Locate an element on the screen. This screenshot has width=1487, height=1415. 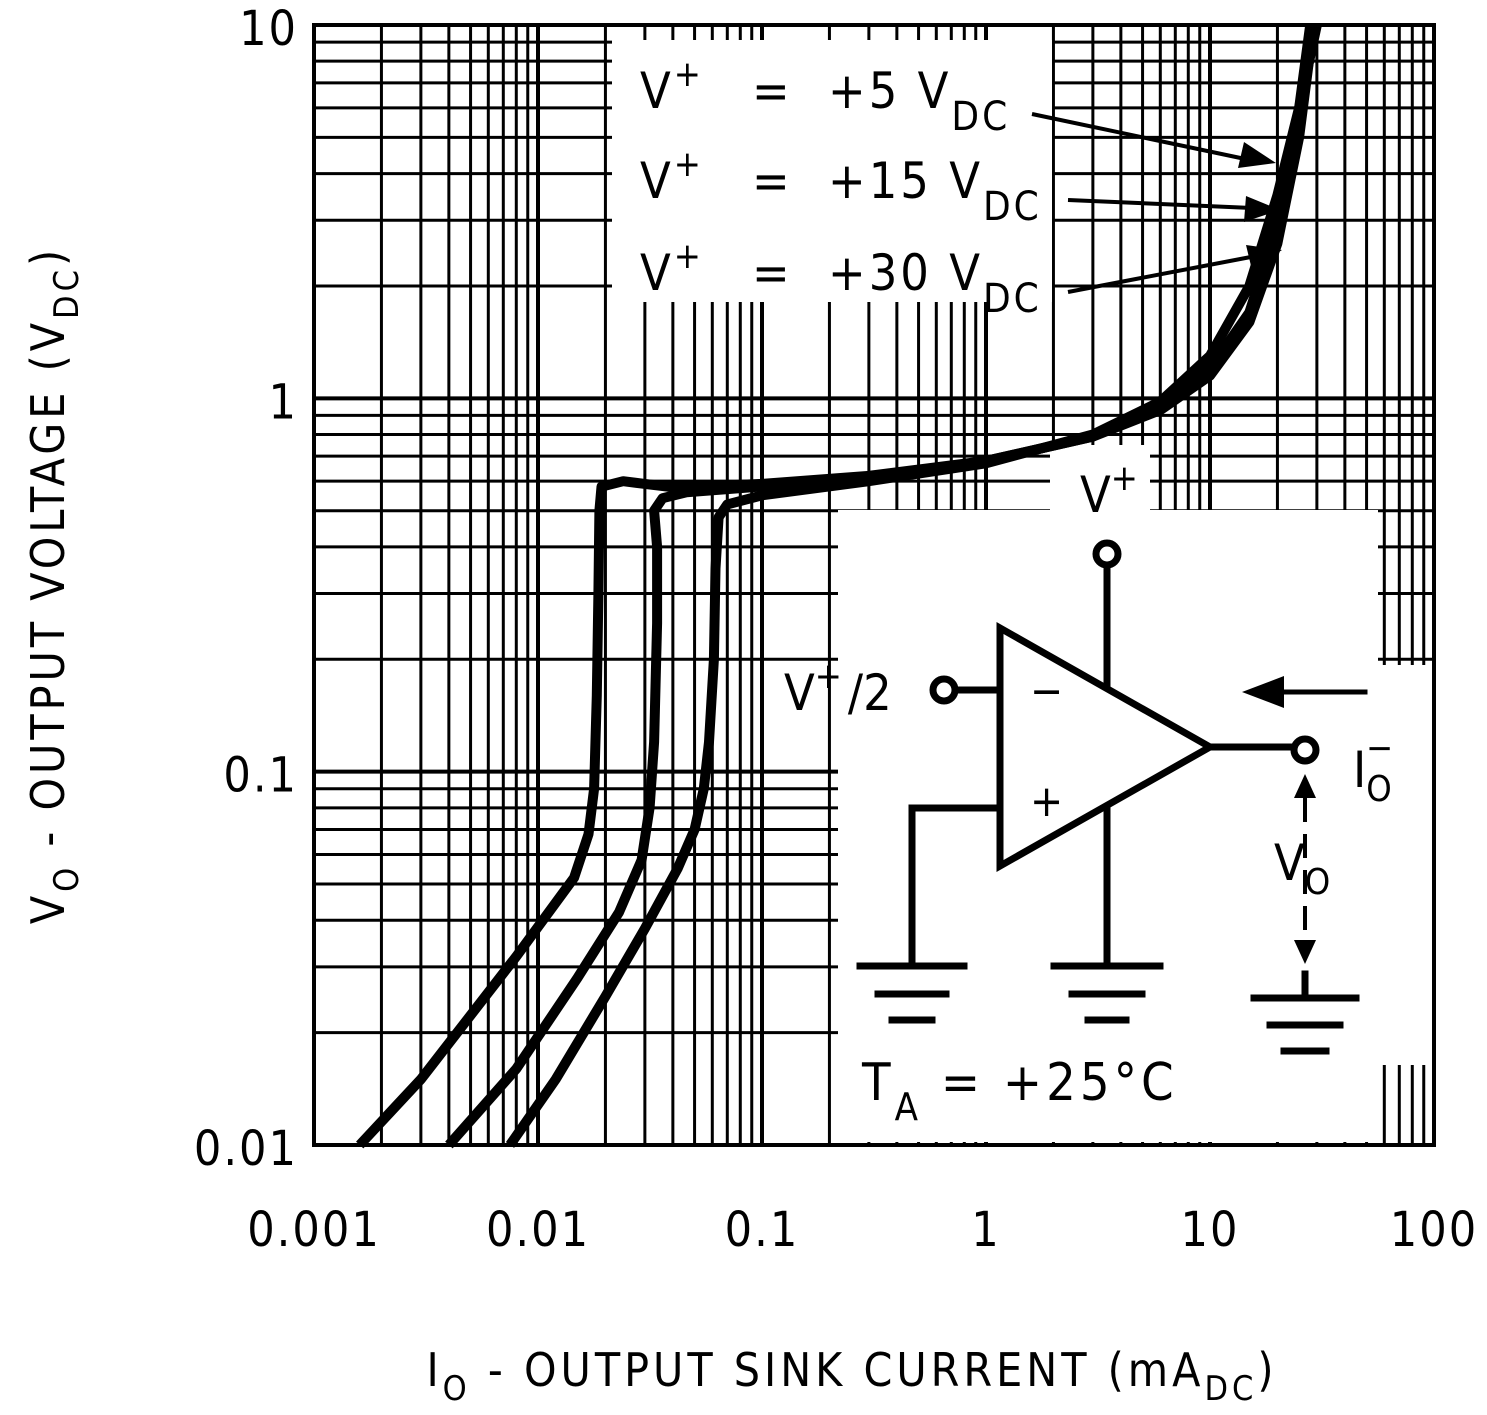
y-tick-label: 10 is located at coordinates (268, 29).